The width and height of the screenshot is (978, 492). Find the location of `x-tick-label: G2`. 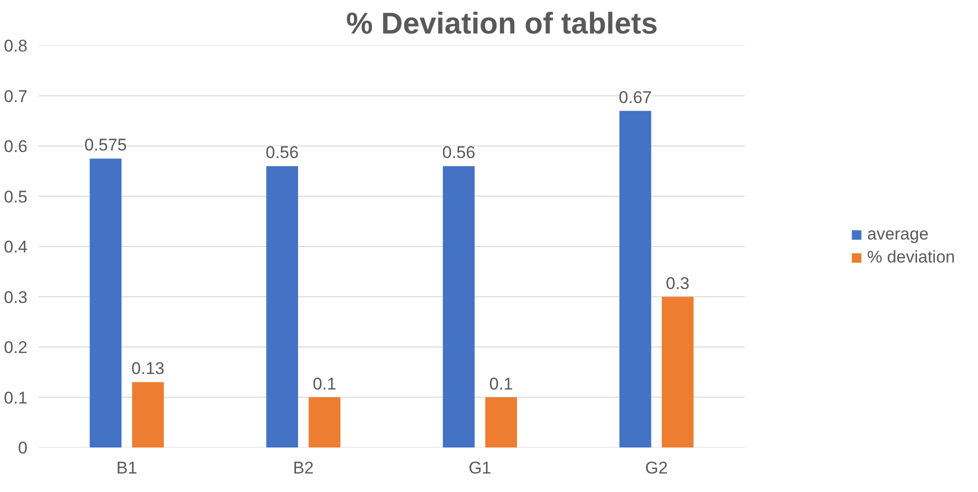

x-tick-label: G2 is located at coordinates (656, 468).